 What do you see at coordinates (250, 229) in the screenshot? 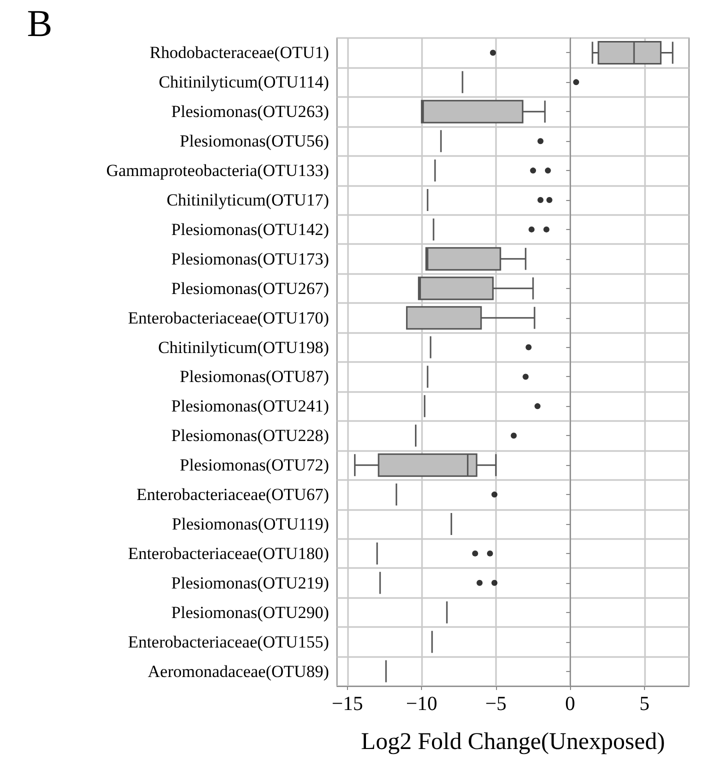
I see `y-tick-label: Plesiomonas(OTU142)` at bounding box center [250, 229].